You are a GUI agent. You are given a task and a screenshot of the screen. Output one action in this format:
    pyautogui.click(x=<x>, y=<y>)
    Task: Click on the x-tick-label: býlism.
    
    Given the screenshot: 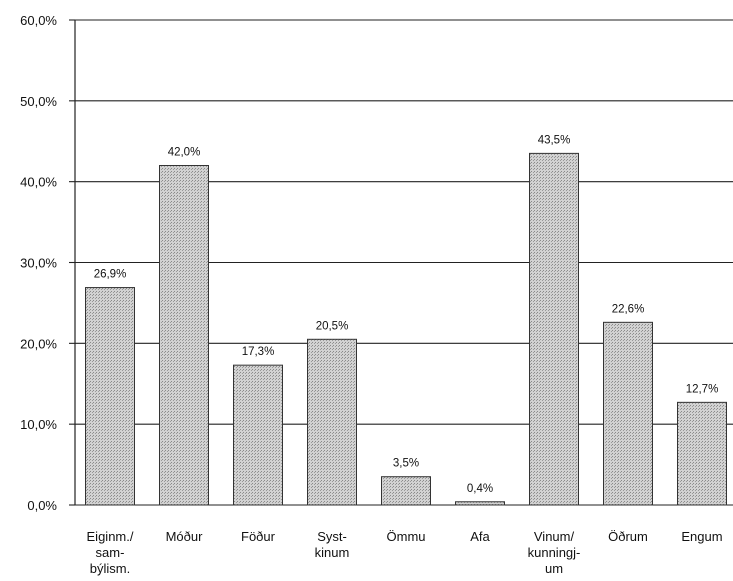 What is the action you would take?
    pyautogui.click(x=110, y=568)
    